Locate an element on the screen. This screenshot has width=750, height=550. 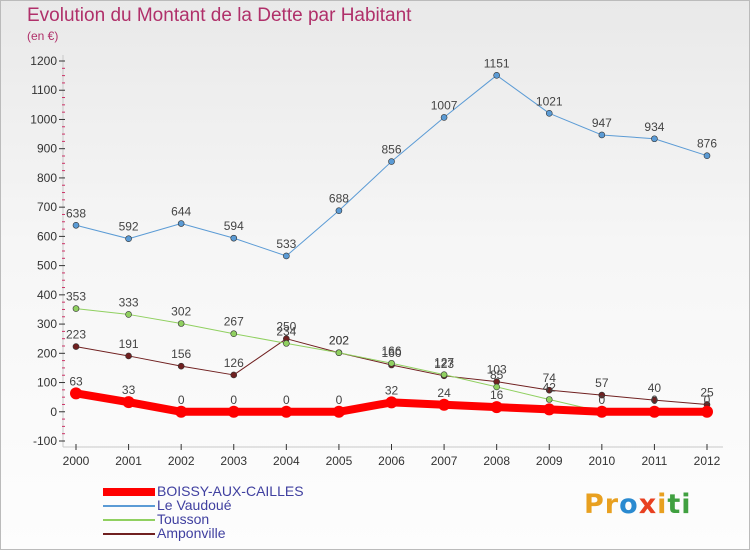
y-tick-label: -100 is located at coordinates (45, 441).